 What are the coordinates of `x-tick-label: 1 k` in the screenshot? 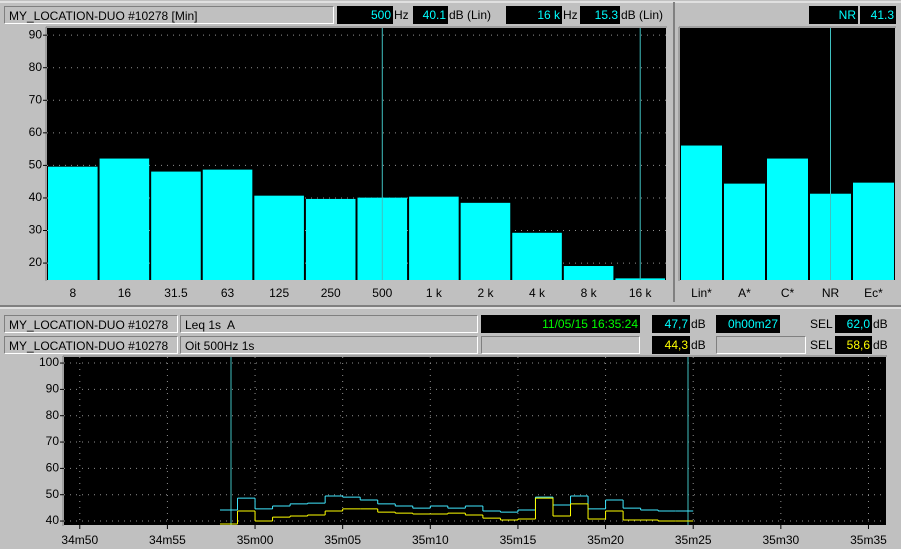 It's located at (434, 293).